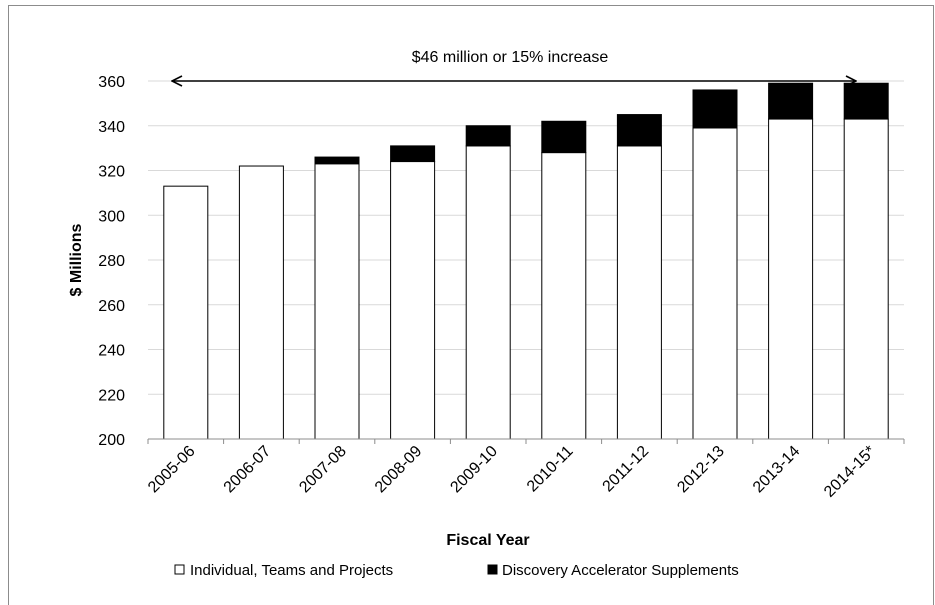 Image resolution: width=935 pixels, height=605 pixels. Describe the element at coordinates (248, 470) in the screenshot. I see `x-tick-label: 2006-07` at that location.